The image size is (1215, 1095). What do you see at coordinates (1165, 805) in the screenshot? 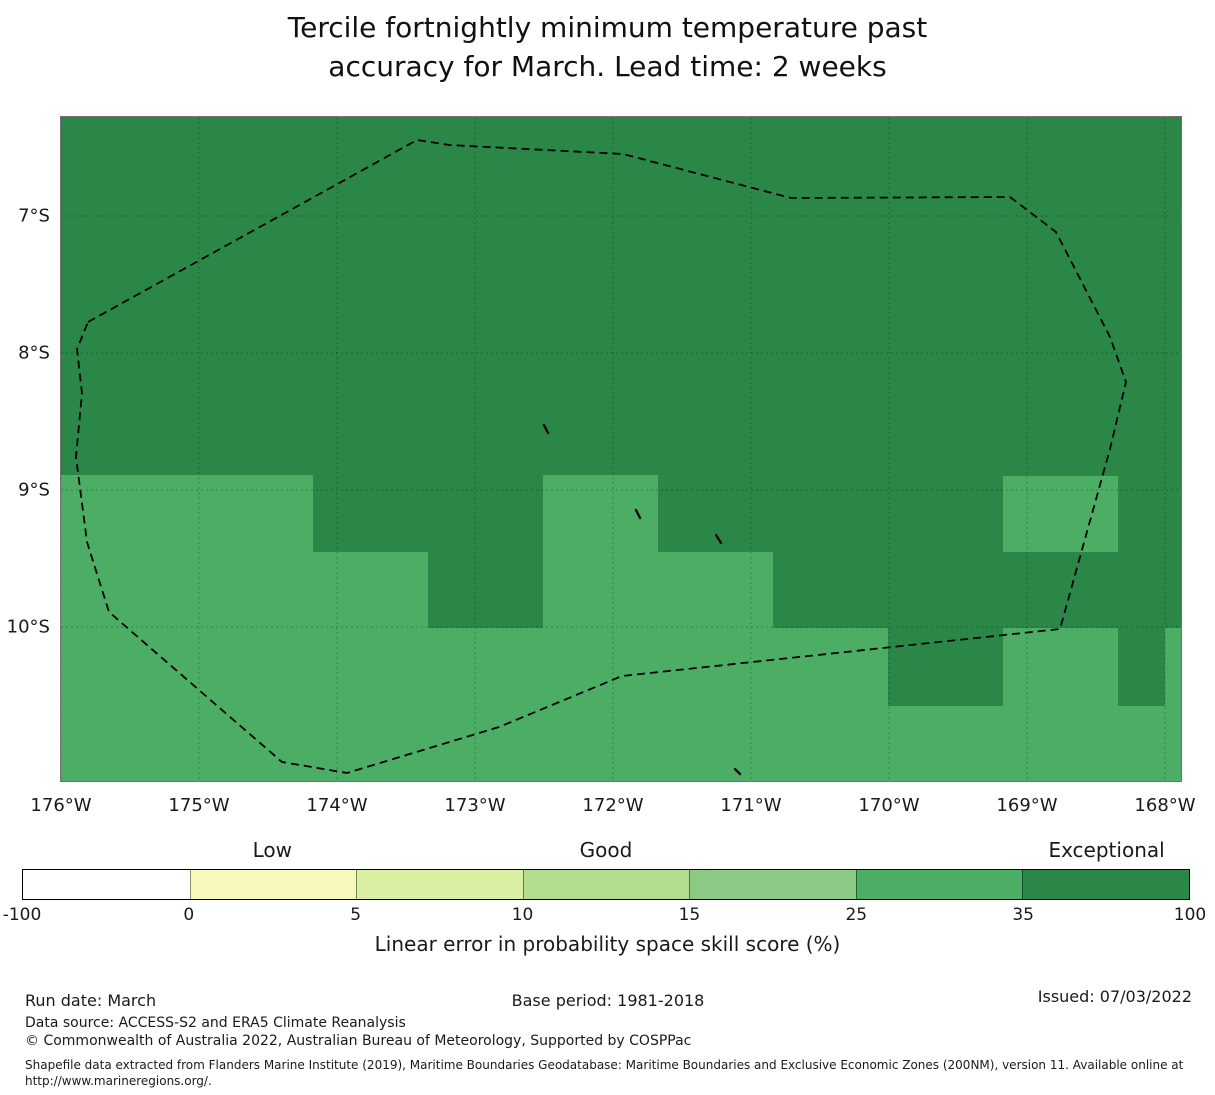
I see `longitude-tick-label: 168°W` at bounding box center [1165, 805].